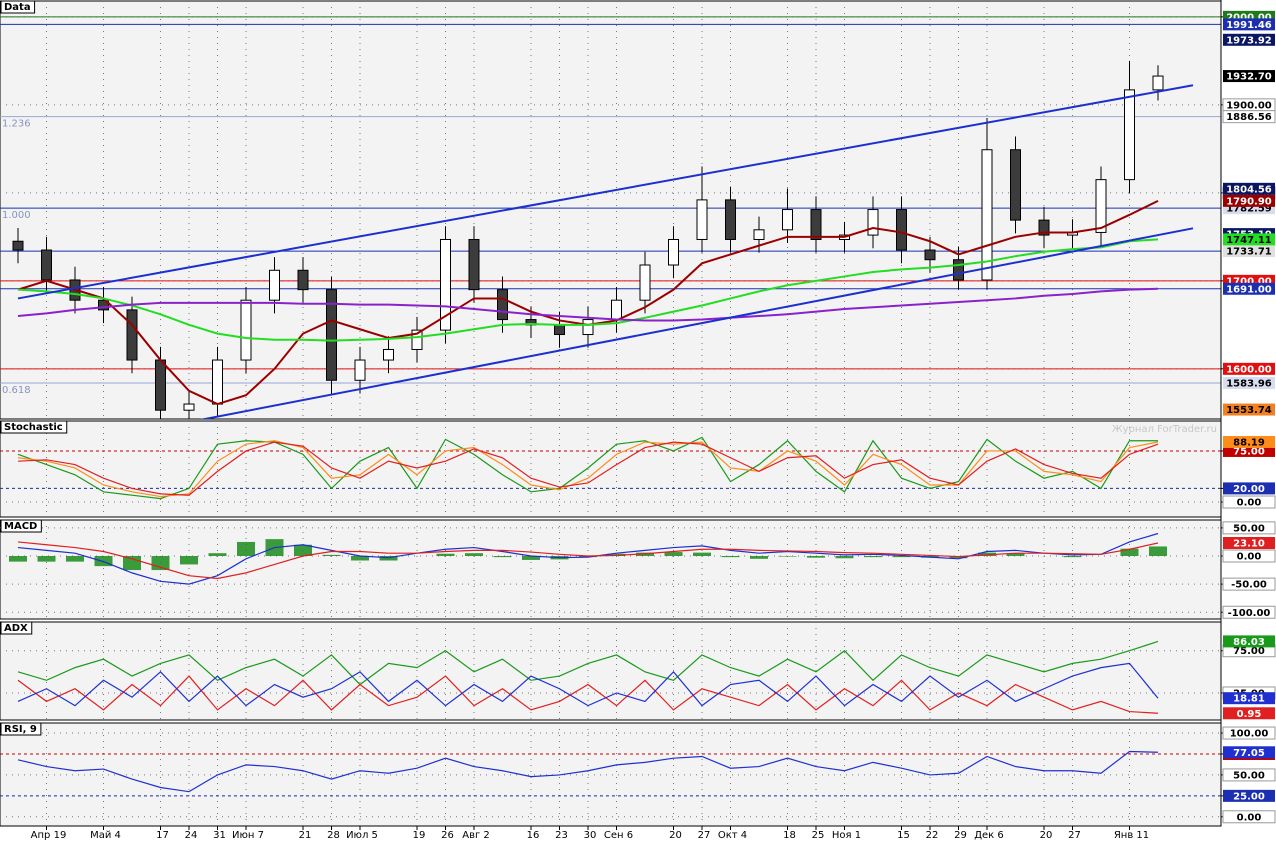  Describe the element at coordinates (447, 835) in the screenshot. I see `x-tick-label: 26` at that location.